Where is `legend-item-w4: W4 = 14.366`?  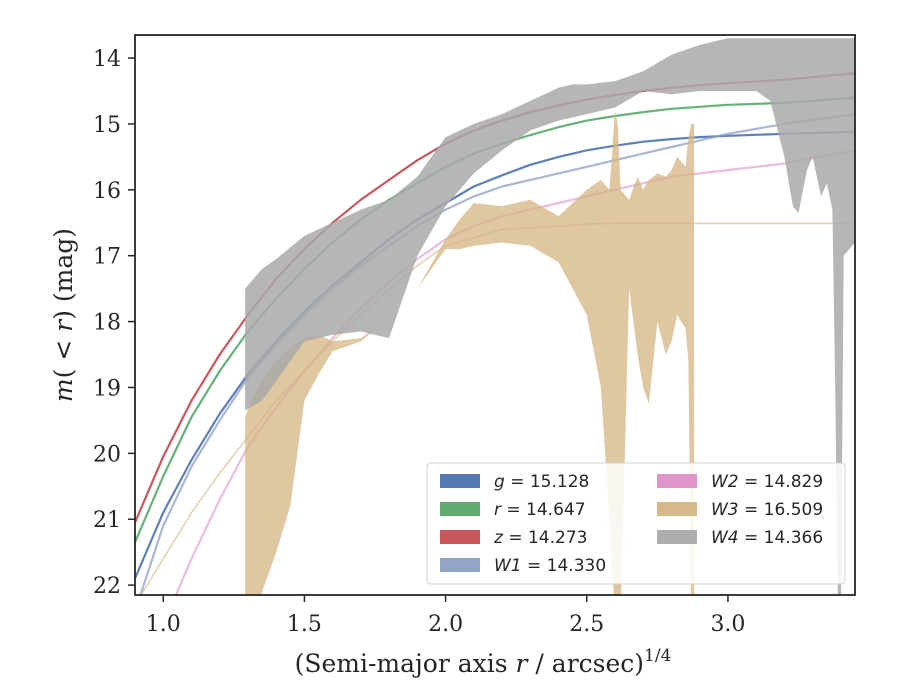 legend-item-w4: W4 = 14.366 is located at coordinates (740, 538).